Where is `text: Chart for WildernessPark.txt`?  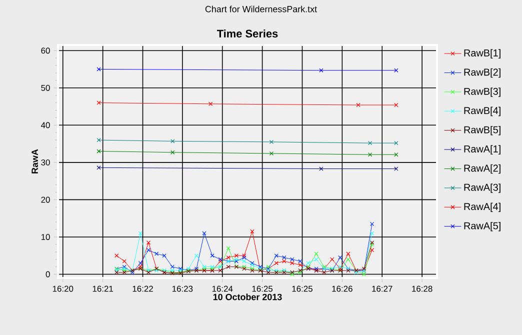 text: Chart for WildernessPark.txt is located at coordinates (261, 9).